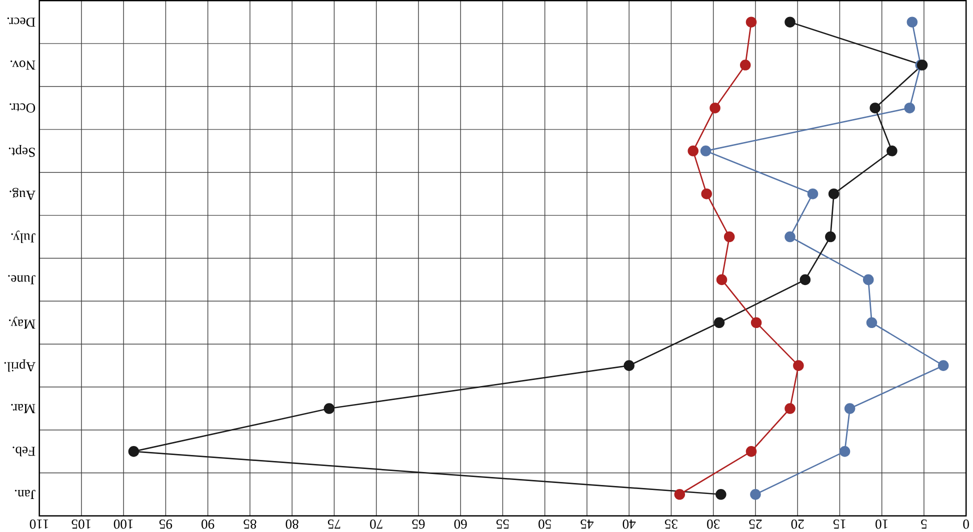 This screenshot has height=532, width=973. What do you see at coordinates (123, 524) in the screenshot?
I see `x-tick-label: 100` at bounding box center [123, 524].